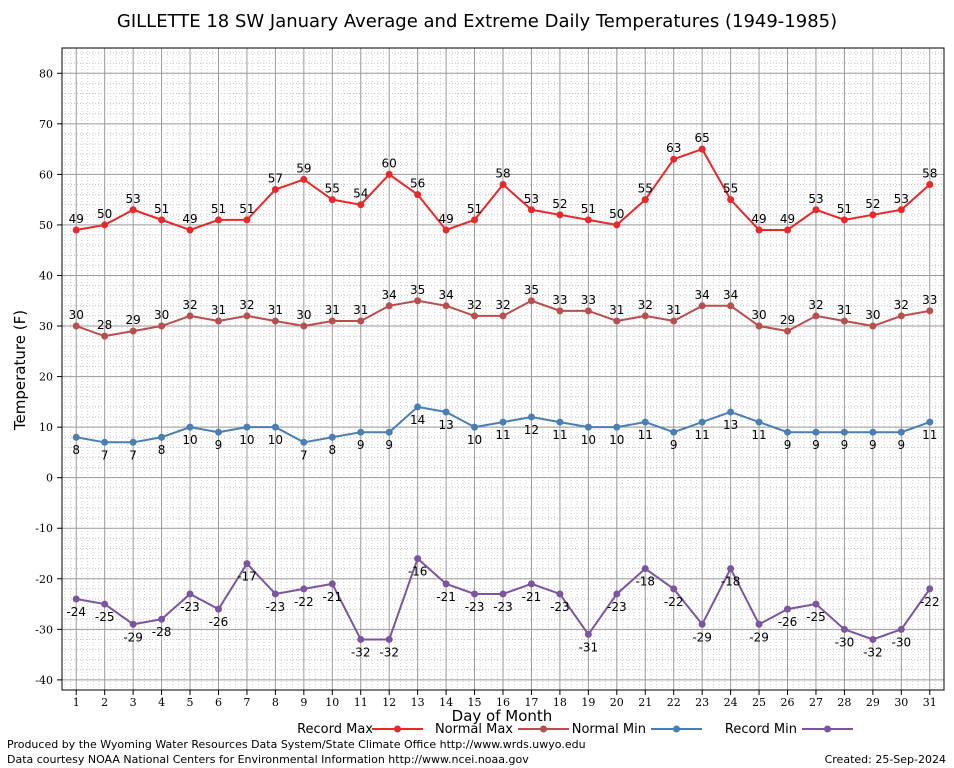 The height and width of the screenshot is (768, 954). I want to click on x-tick-label: 22, so click(674, 702).